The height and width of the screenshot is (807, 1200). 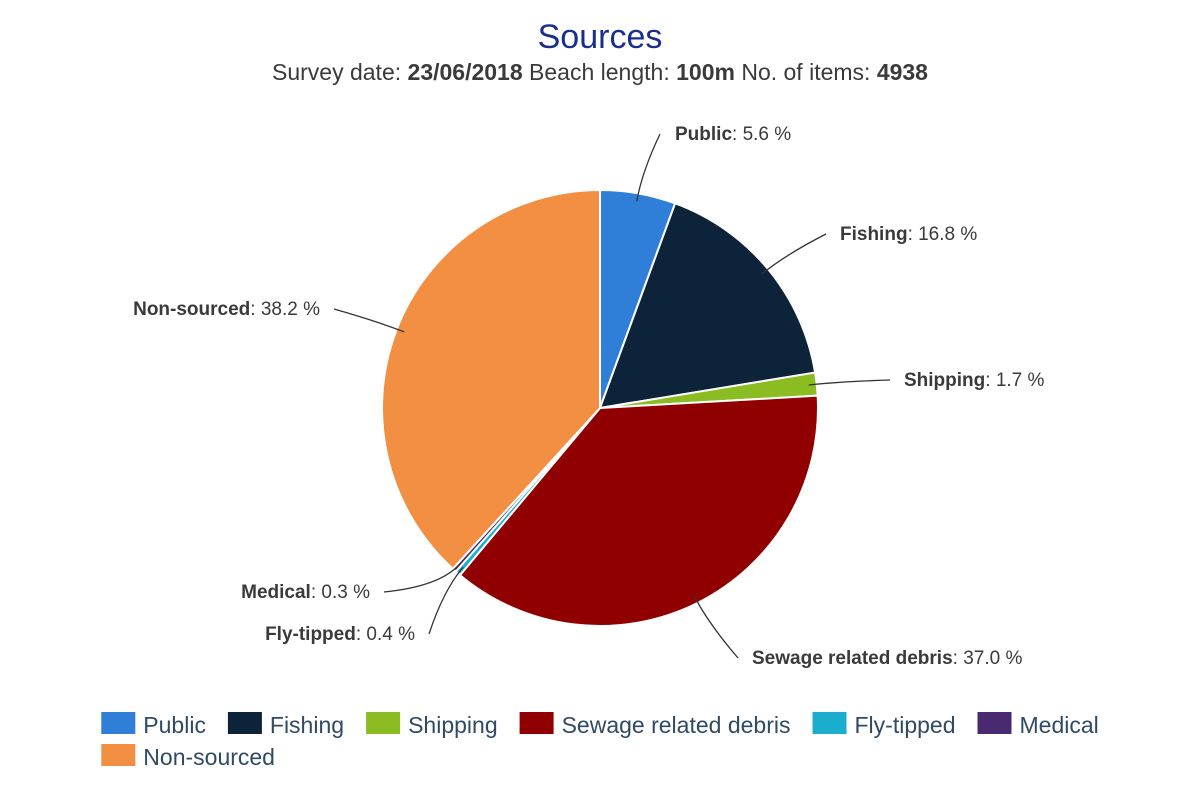 What do you see at coordinates (852, 658) in the screenshot?
I see `data-label-name: Sewage related debris` at bounding box center [852, 658].